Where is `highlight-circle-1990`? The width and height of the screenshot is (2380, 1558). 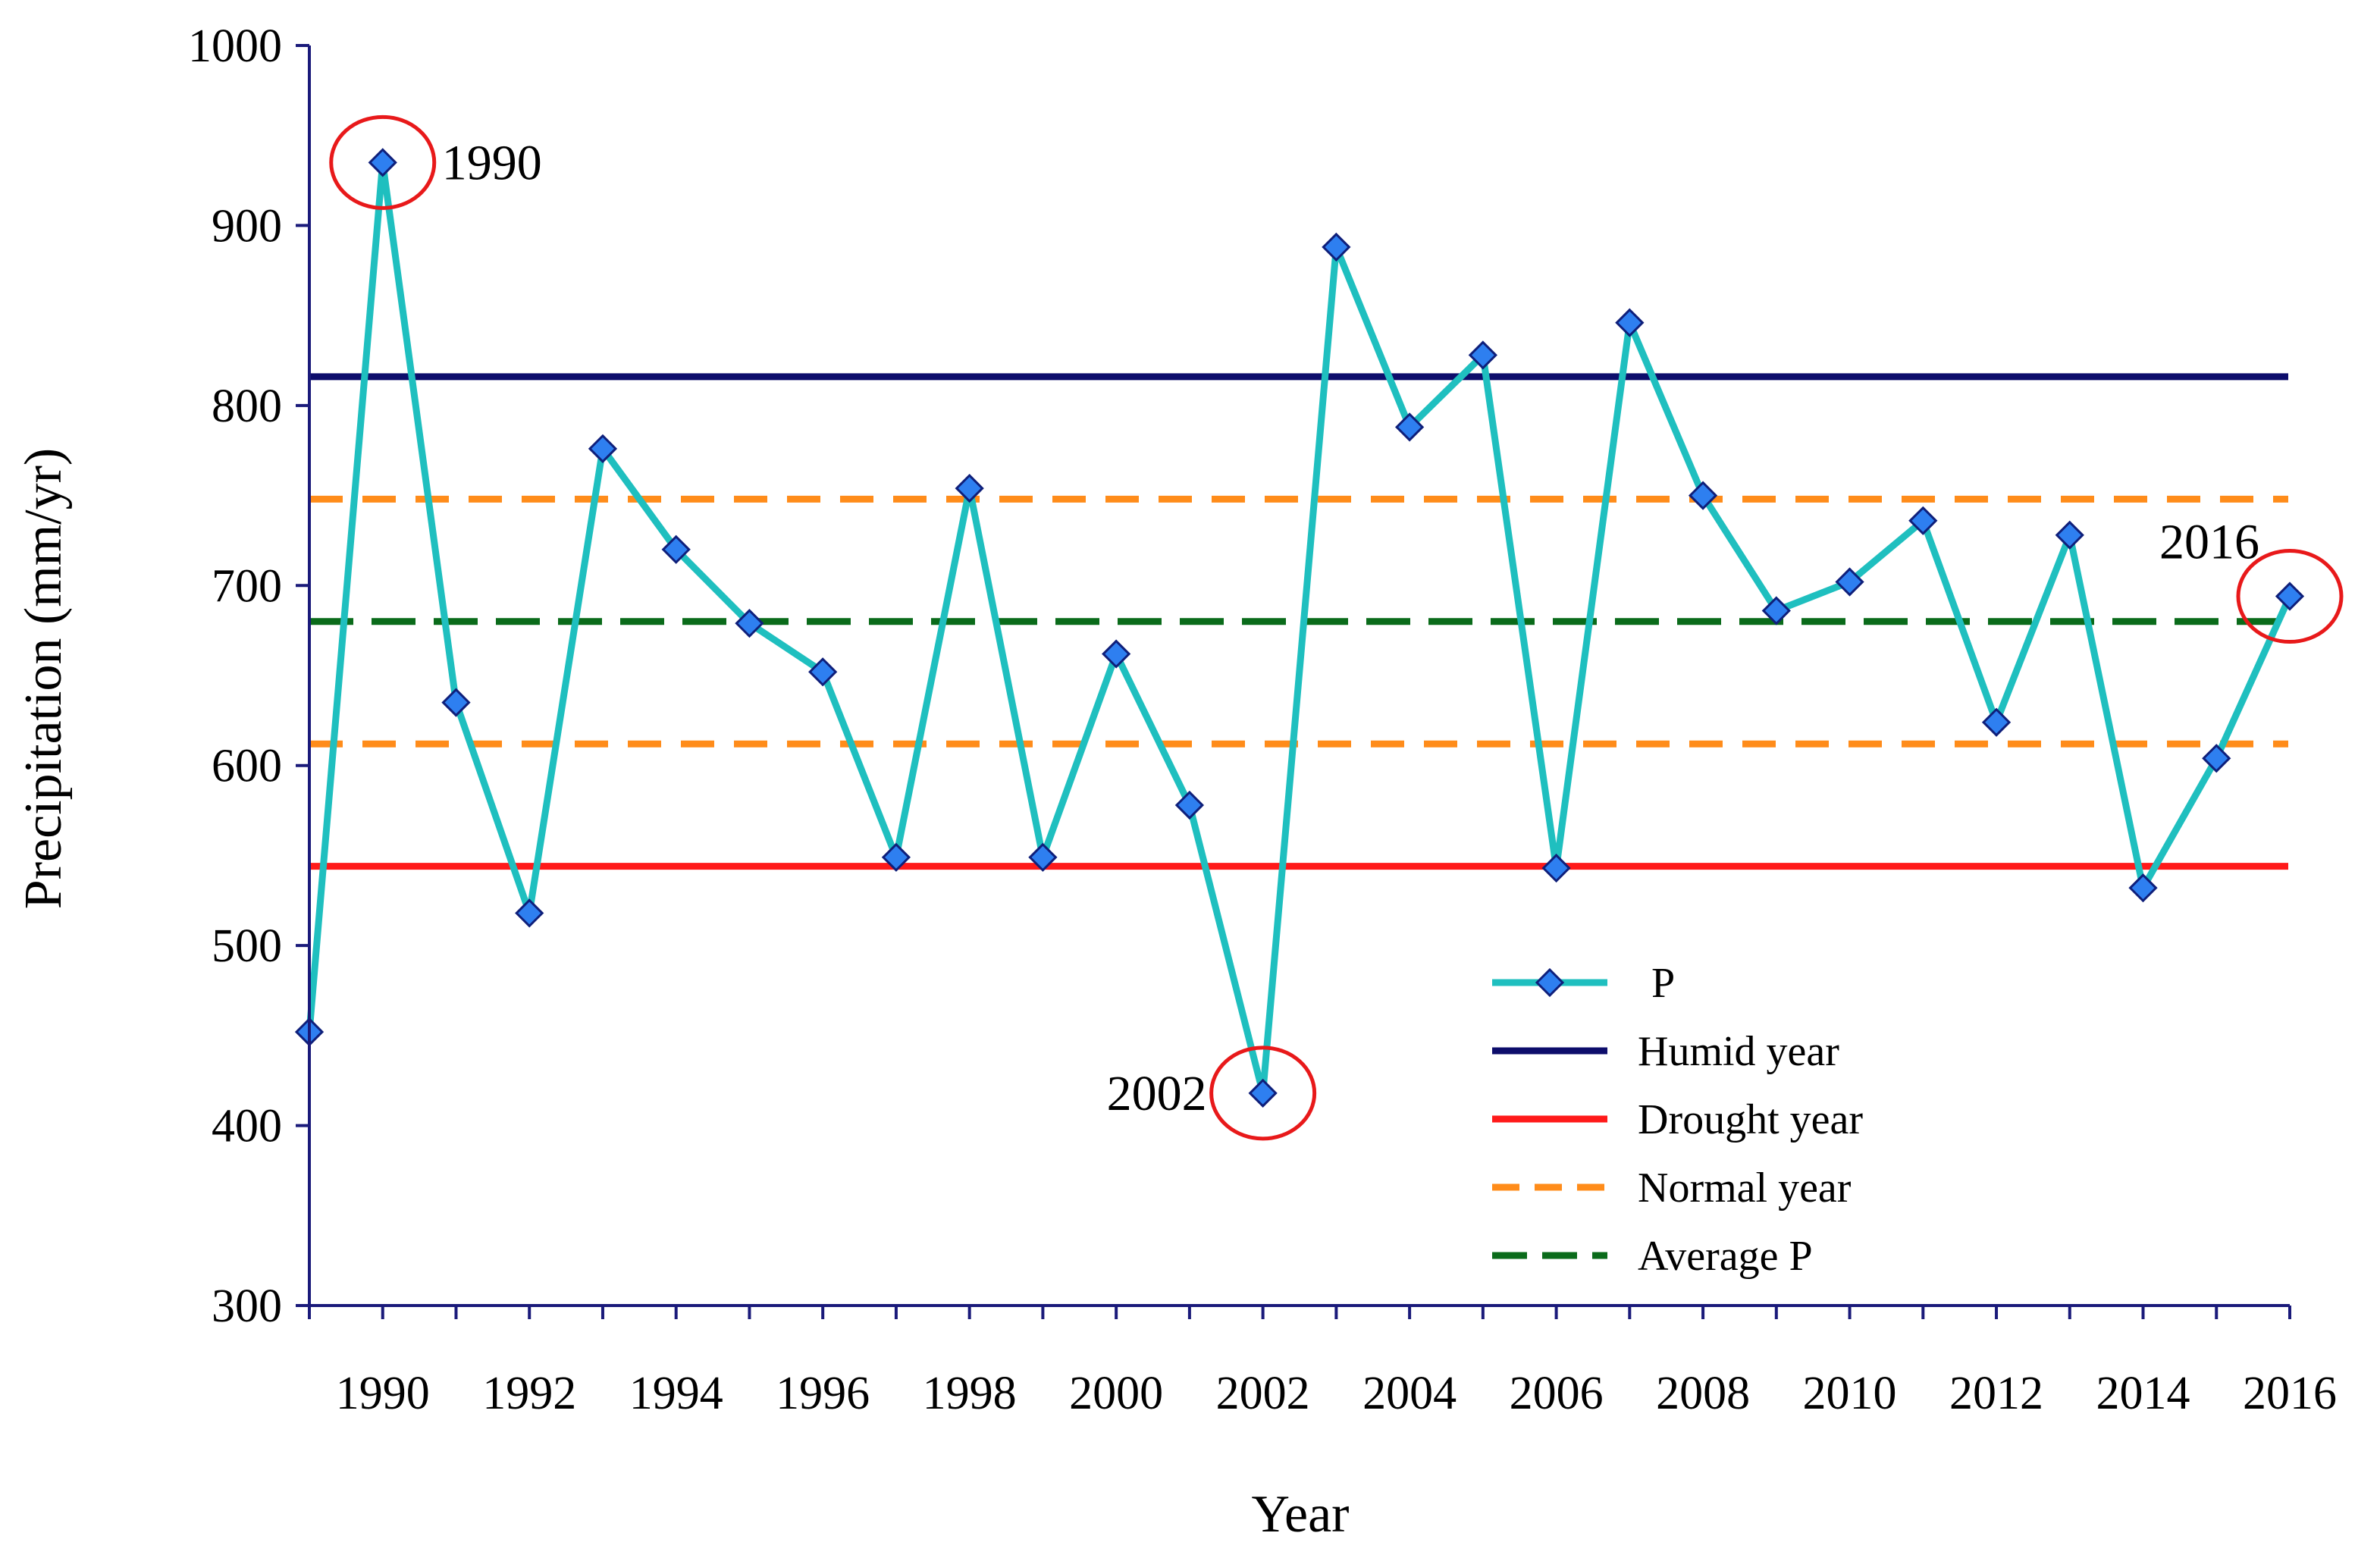
highlight-circle-1990 is located at coordinates (383, 162).